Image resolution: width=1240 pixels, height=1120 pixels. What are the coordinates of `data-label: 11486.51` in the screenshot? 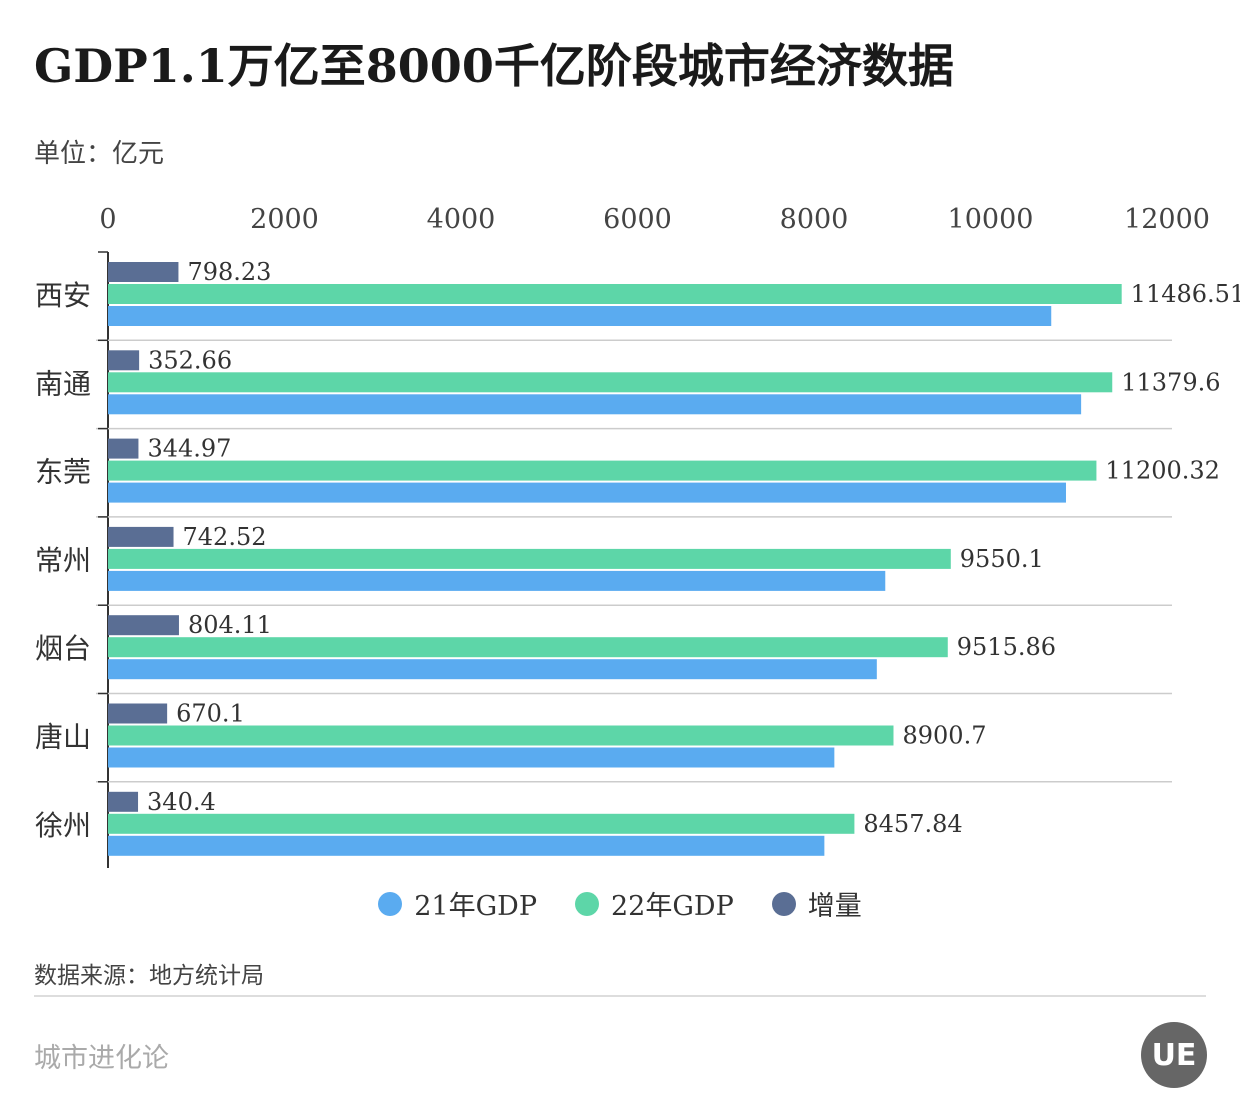 It's located at (1185, 294).